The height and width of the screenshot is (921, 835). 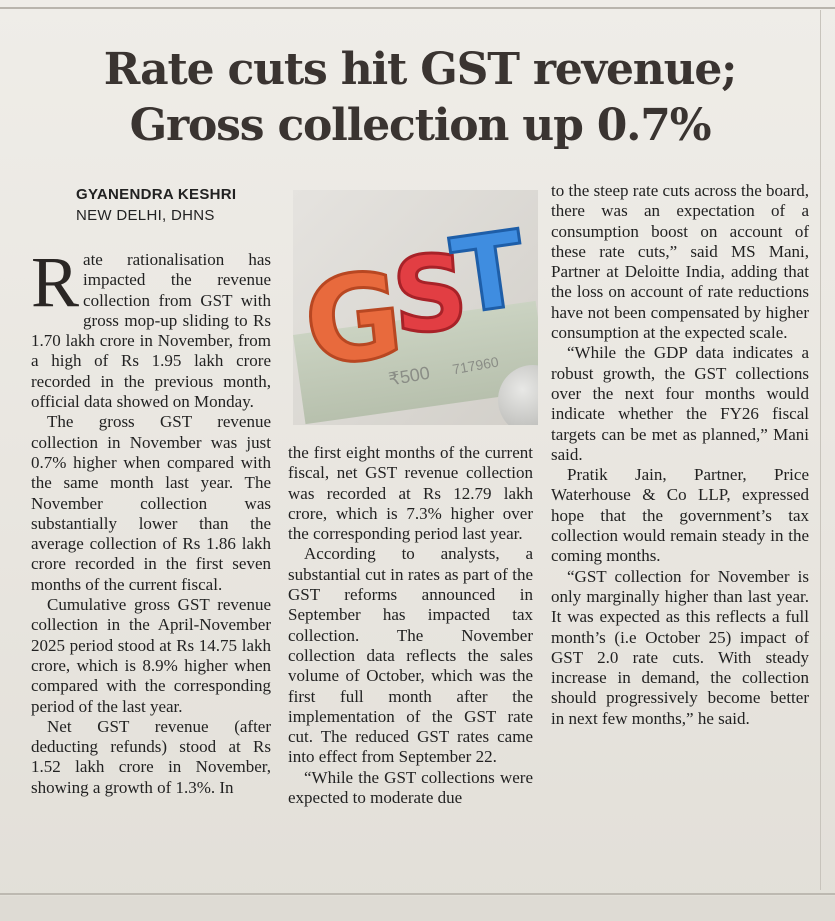 I want to click on dateline: NEW DELHI, DHNS, so click(x=145, y=215).